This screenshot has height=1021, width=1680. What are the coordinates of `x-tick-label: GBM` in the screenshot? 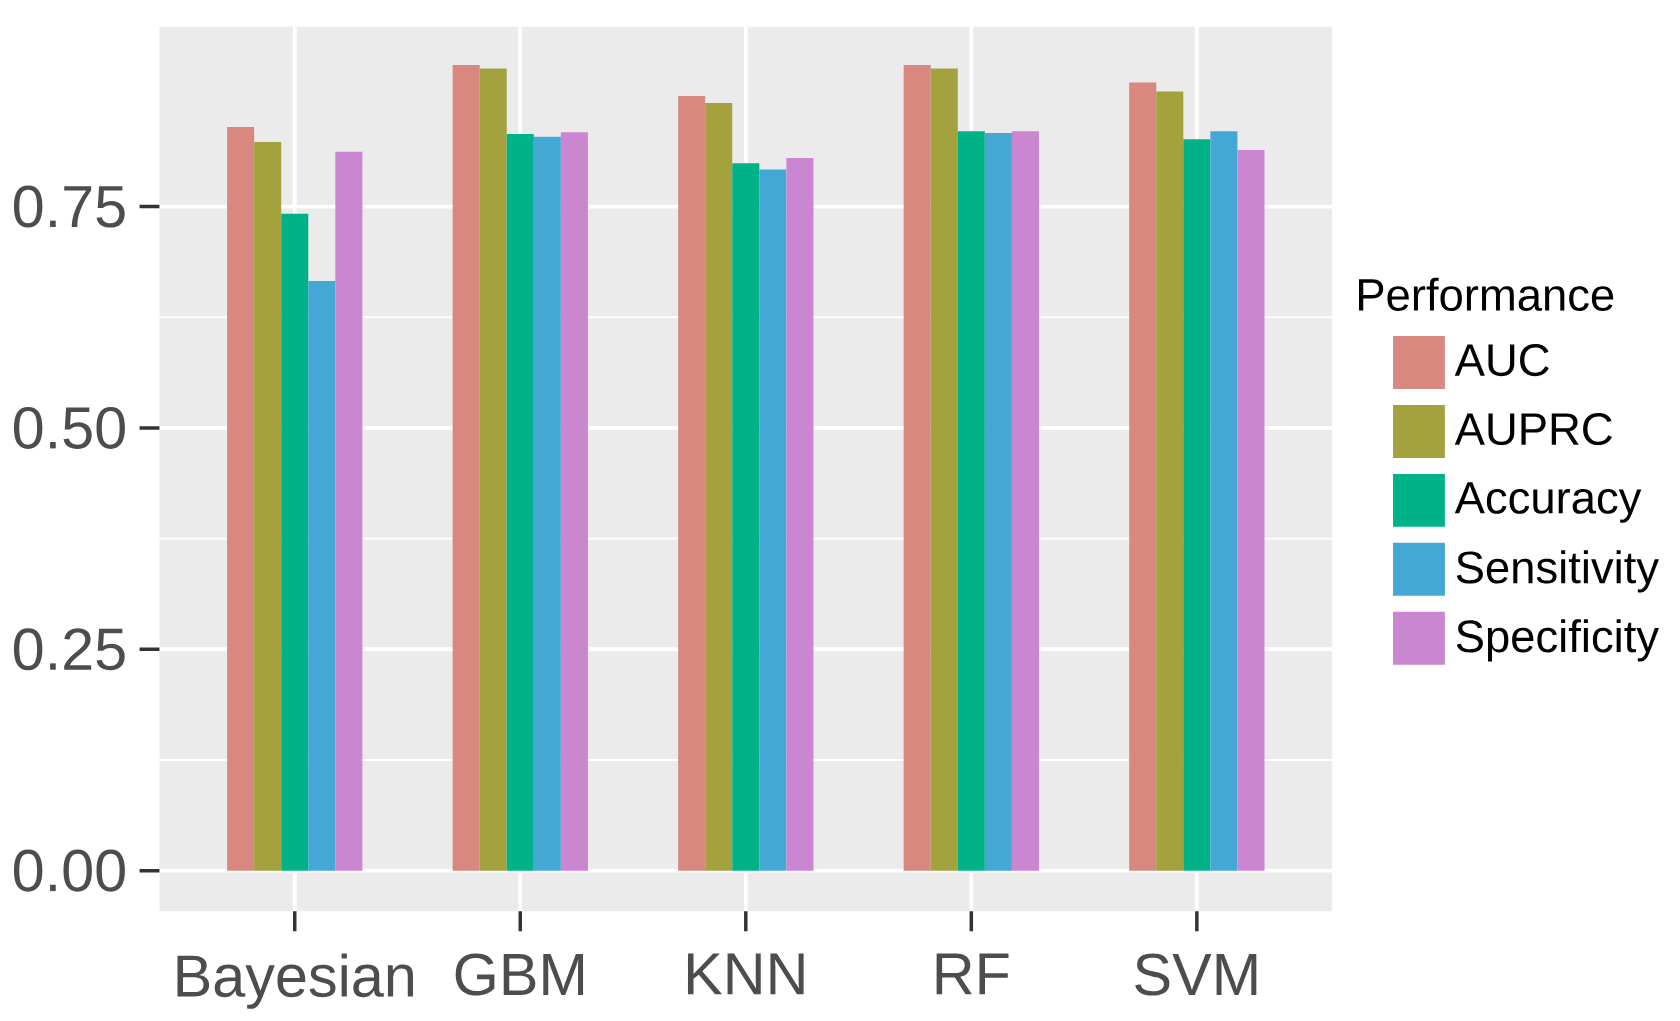 It's located at (519, 974).